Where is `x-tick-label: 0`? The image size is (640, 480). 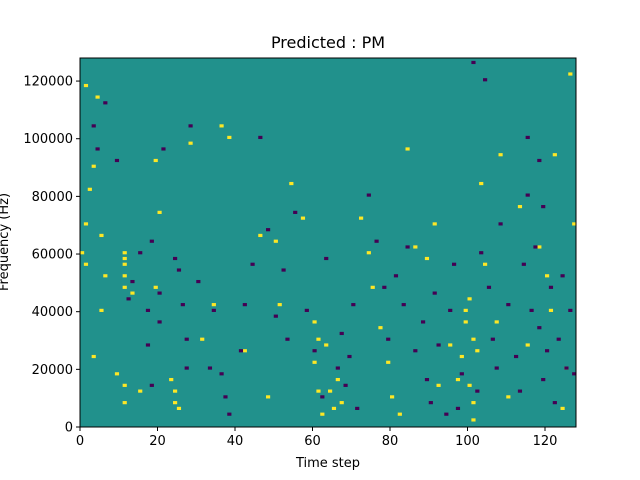
x-tick-label: 0 is located at coordinates (80, 441).